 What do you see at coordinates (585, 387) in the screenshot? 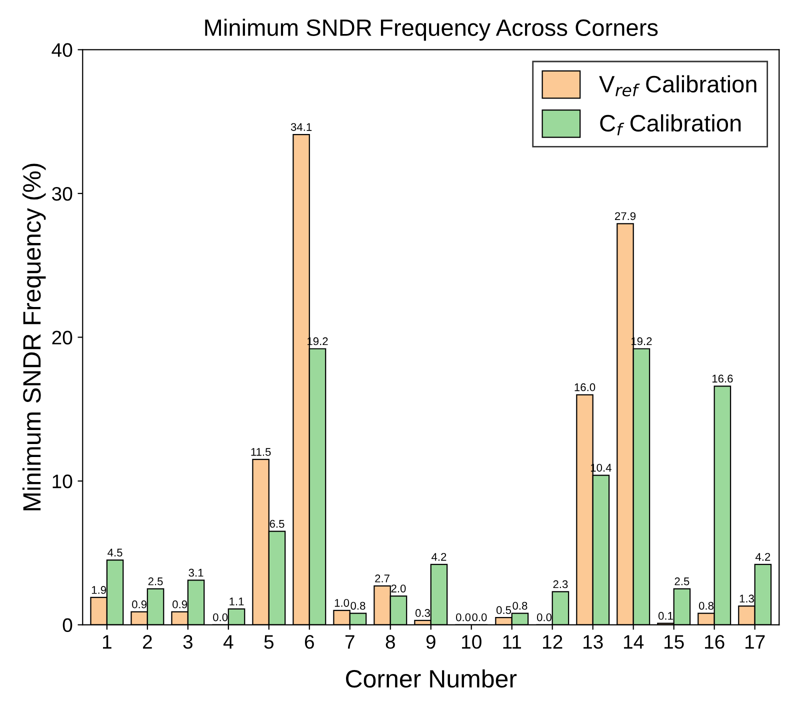
I see `data-label: 16.0` at bounding box center [585, 387].